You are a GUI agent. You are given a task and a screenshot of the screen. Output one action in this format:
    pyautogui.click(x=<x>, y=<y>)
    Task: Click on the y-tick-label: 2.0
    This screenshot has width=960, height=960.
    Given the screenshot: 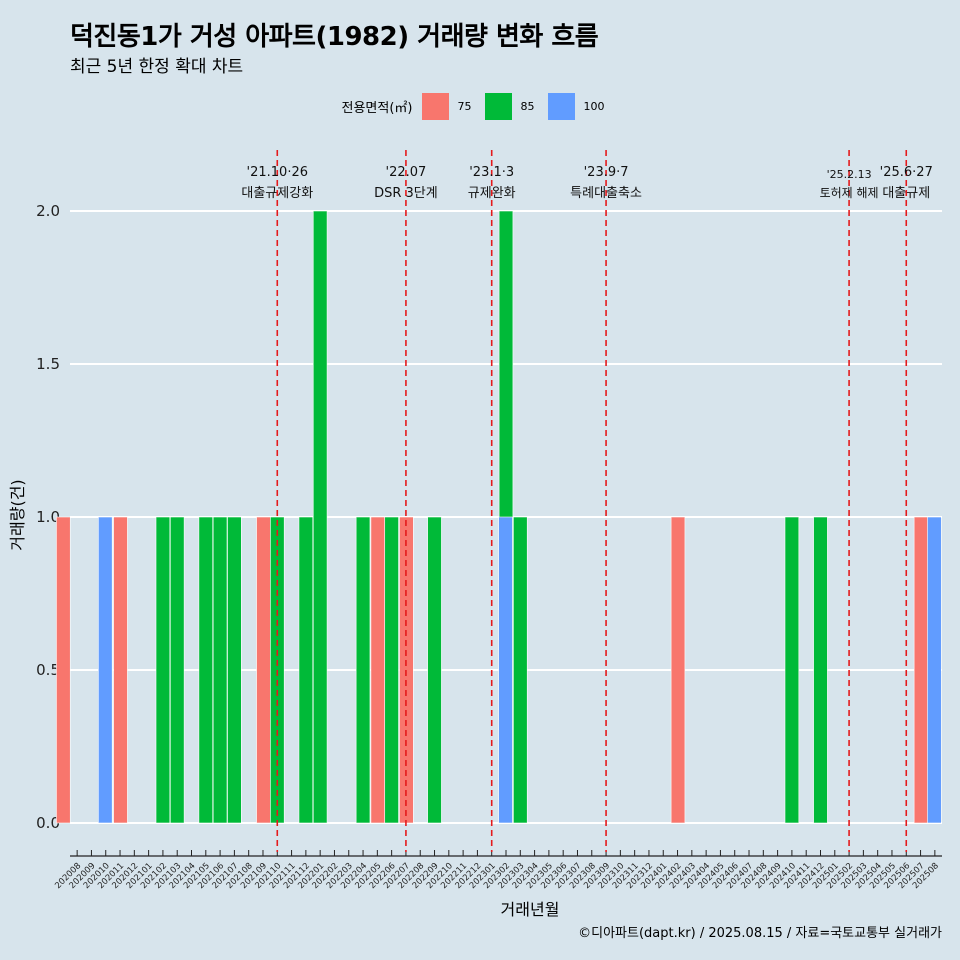 What is the action you would take?
    pyautogui.click(x=48, y=211)
    